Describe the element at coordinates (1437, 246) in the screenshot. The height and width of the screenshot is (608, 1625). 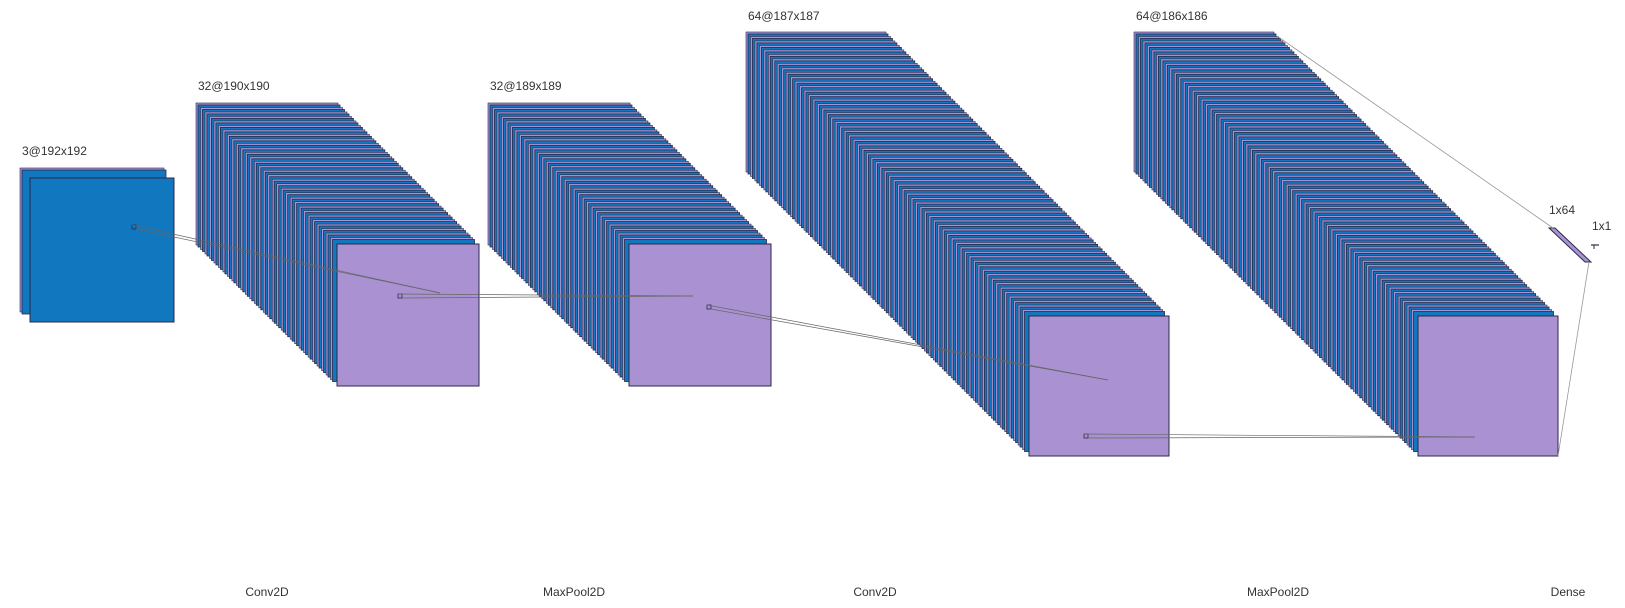
I see `dense-layers` at that location.